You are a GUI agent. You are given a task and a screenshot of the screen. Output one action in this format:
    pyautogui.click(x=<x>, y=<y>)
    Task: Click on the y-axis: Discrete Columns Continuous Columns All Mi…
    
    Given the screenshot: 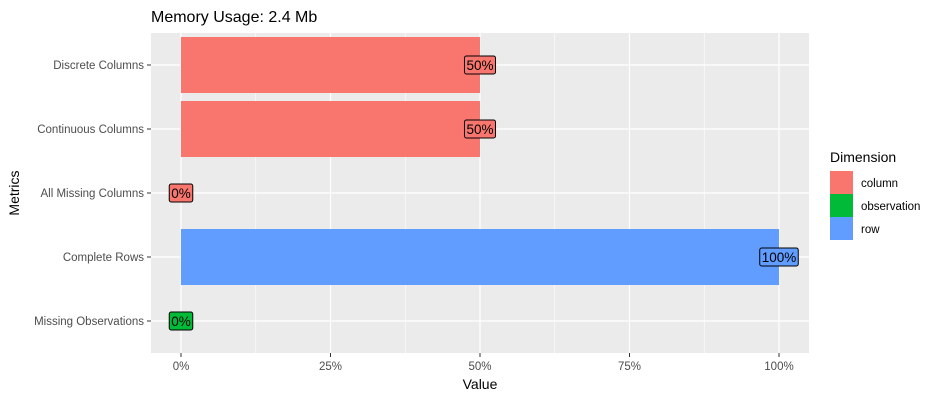 What is the action you would take?
    pyautogui.click(x=92, y=194)
    